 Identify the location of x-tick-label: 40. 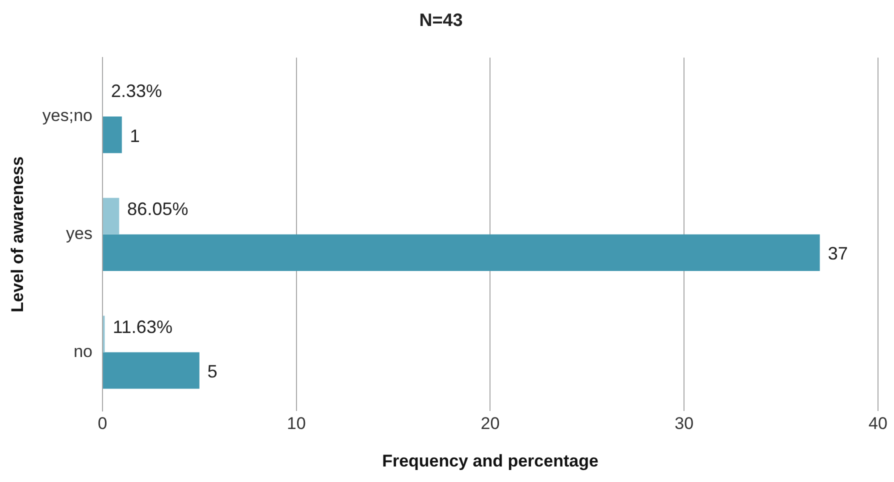
(878, 424).